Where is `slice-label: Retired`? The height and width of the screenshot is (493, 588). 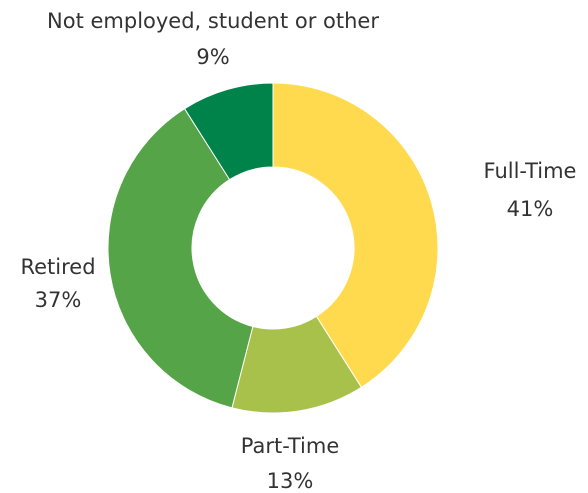 slice-label: Retired is located at coordinates (57, 267).